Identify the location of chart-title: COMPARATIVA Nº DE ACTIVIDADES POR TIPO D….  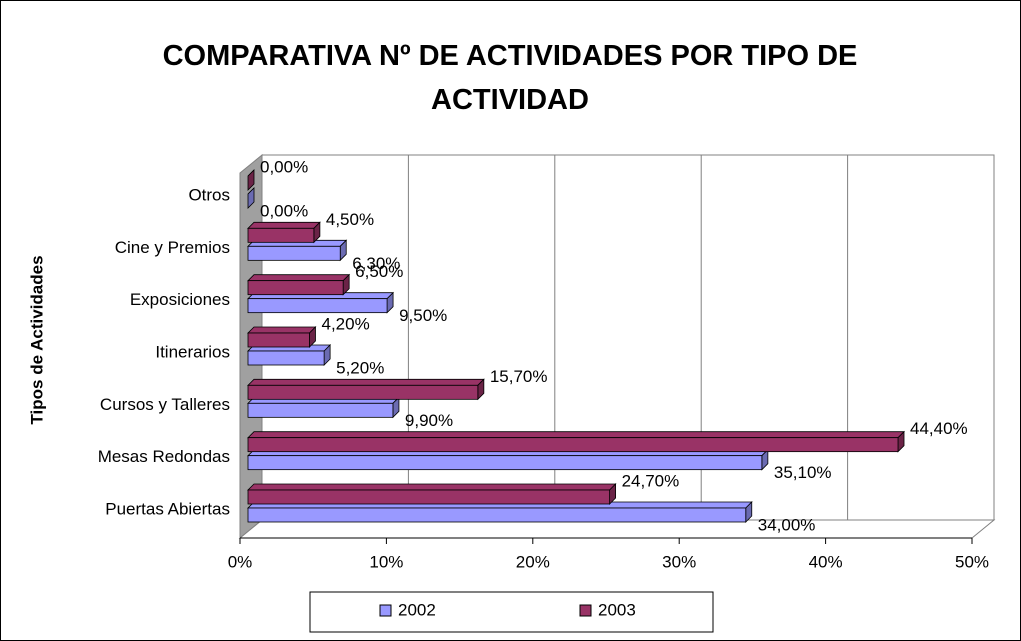
(510, 78).